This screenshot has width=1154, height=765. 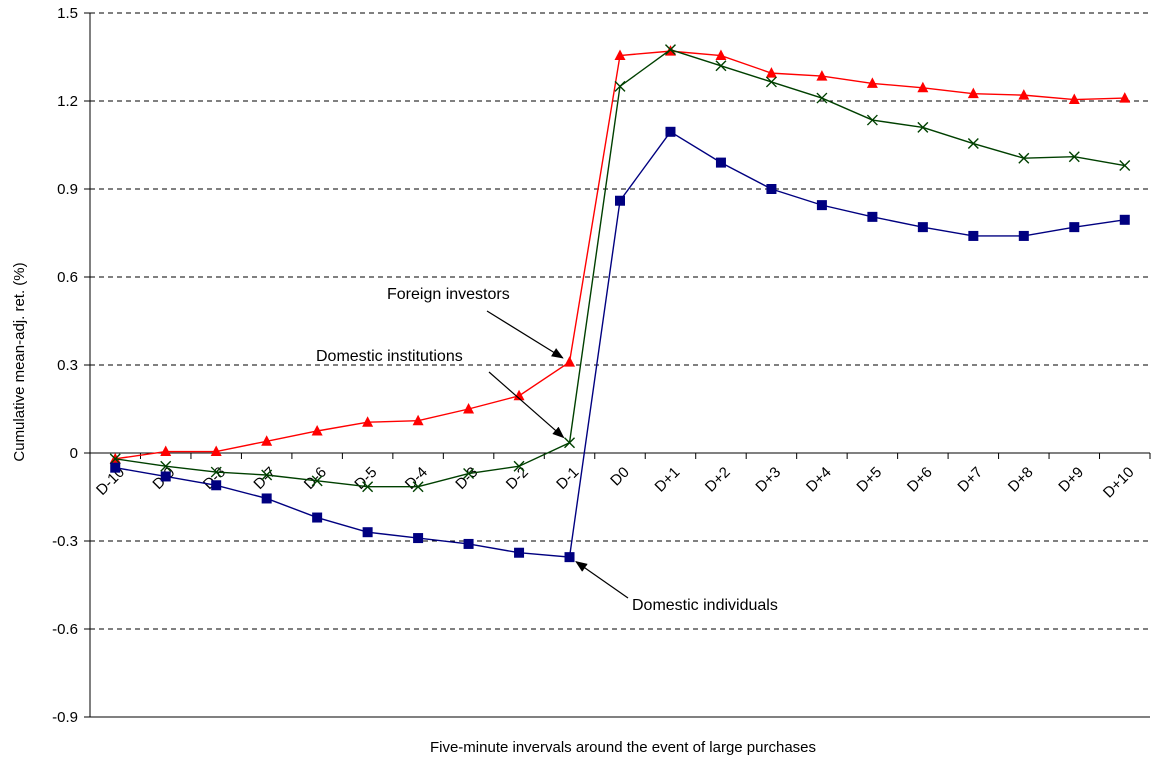 I want to click on x-tick-label: D-7, so click(x=264, y=478).